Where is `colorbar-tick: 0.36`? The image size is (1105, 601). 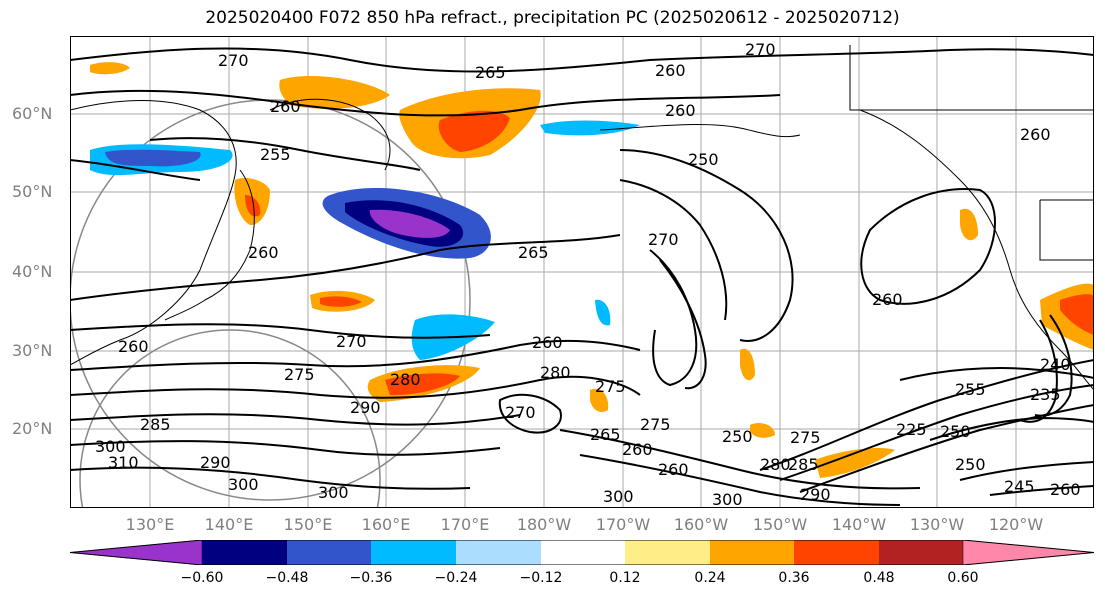 colorbar-tick: 0.36 is located at coordinates (794, 578).